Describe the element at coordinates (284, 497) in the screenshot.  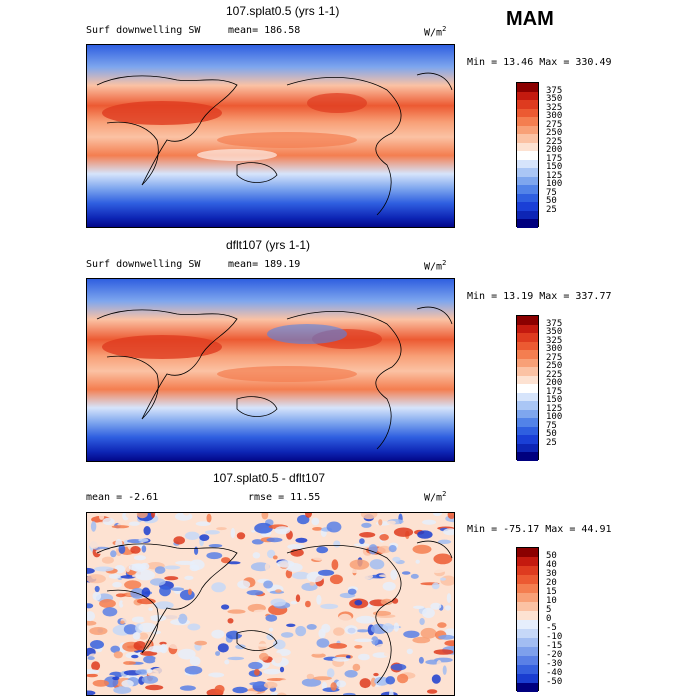
I see `panel3-rmse: rmse = 11.55` at that location.